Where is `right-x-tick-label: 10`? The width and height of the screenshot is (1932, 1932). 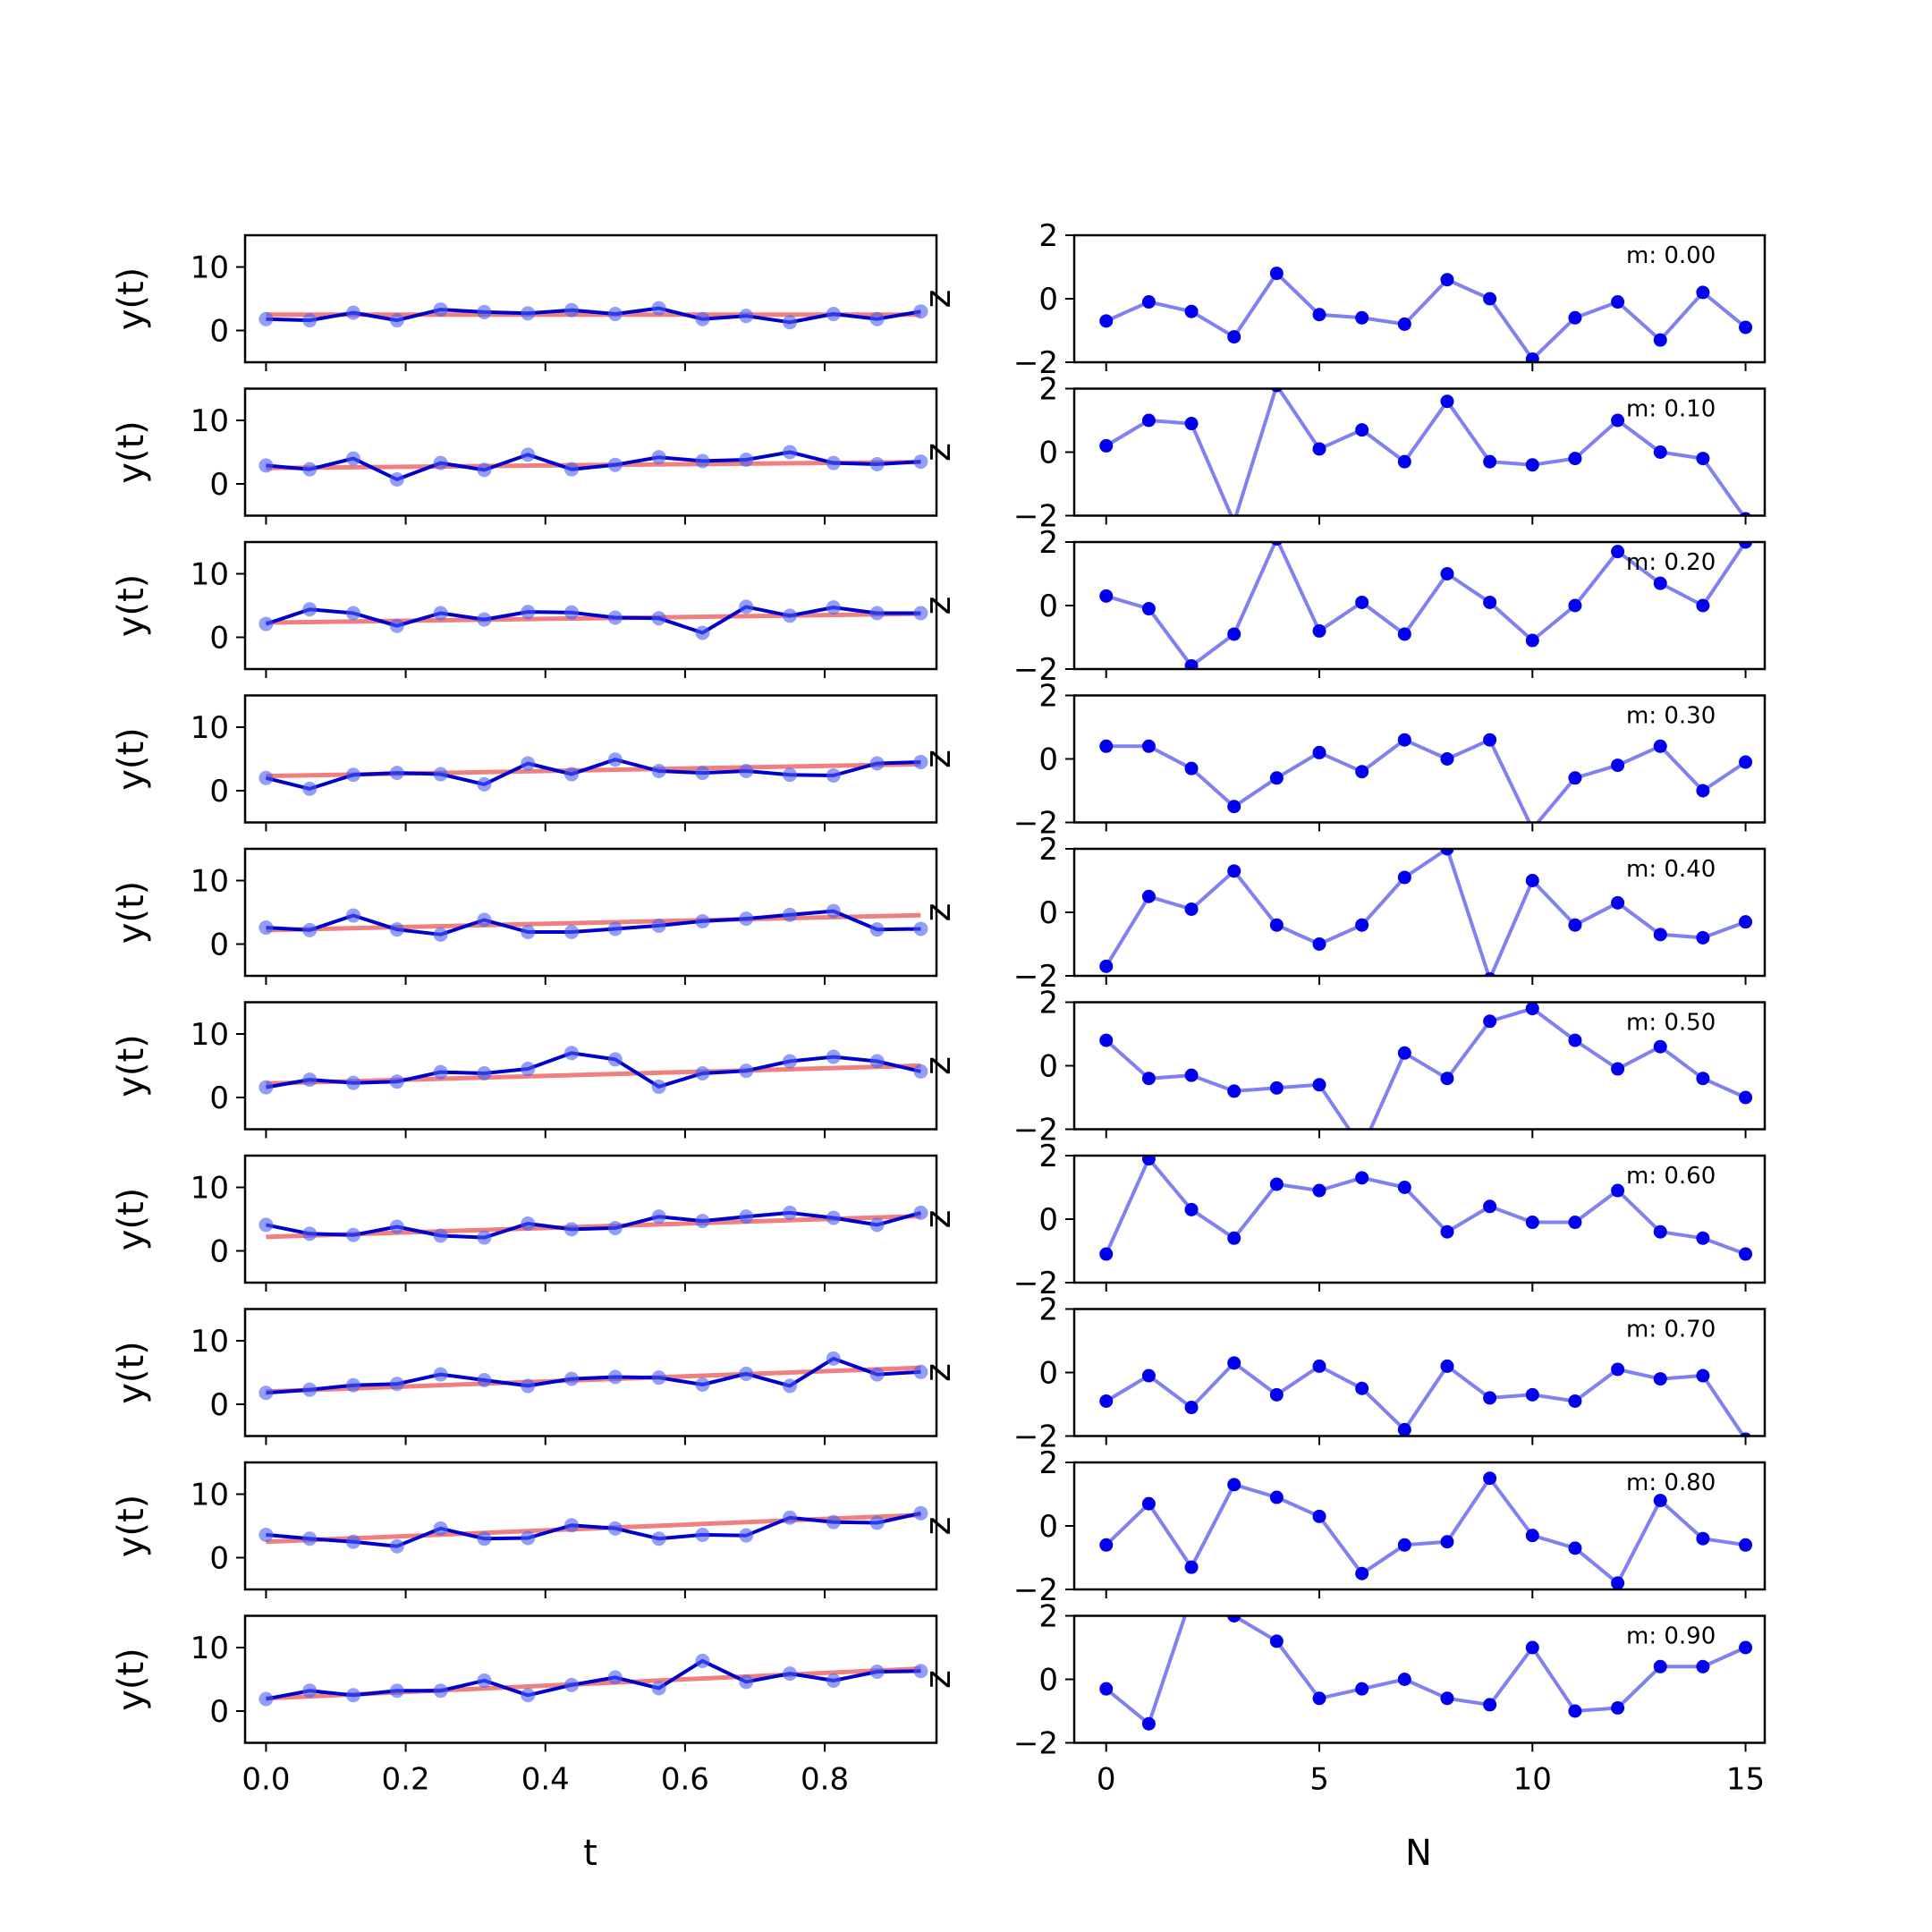 right-x-tick-label: 10 is located at coordinates (1532, 1780).